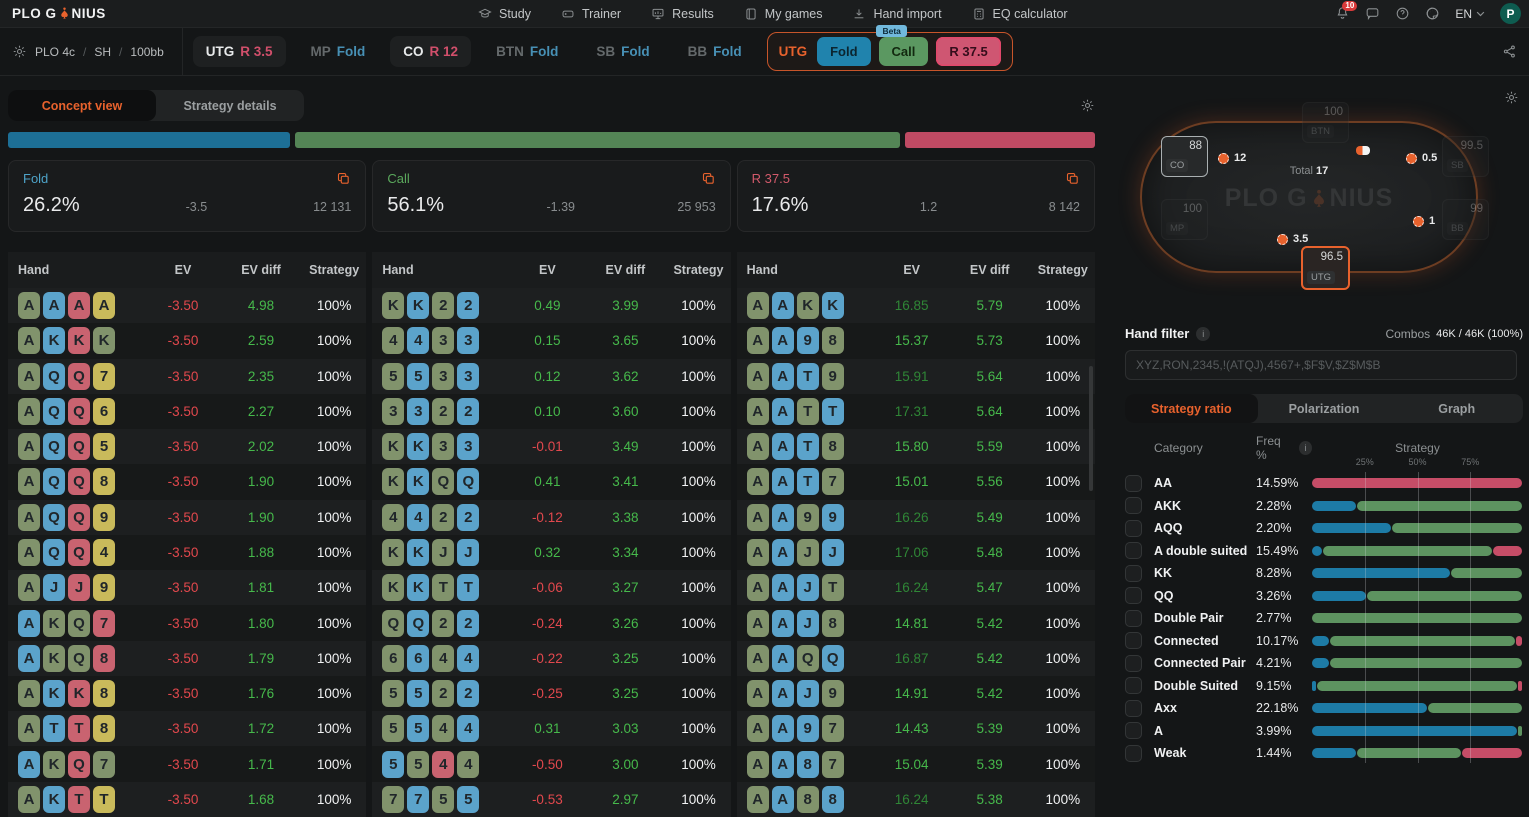 This screenshot has width=1529, height=817. Describe the element at coordinates (915, 729) in the screenshot. I see `hand-row: A A 9 7 14.43 5.39 100%` at that location.